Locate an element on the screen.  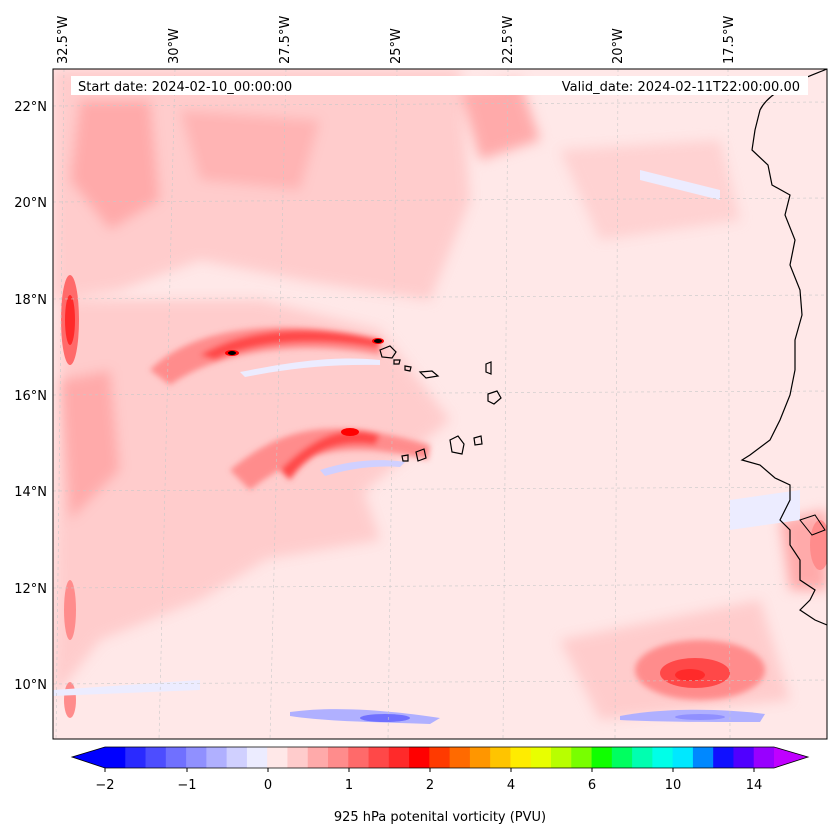
colorbar-tick-label: 0 is located at coordinates (268, 785).